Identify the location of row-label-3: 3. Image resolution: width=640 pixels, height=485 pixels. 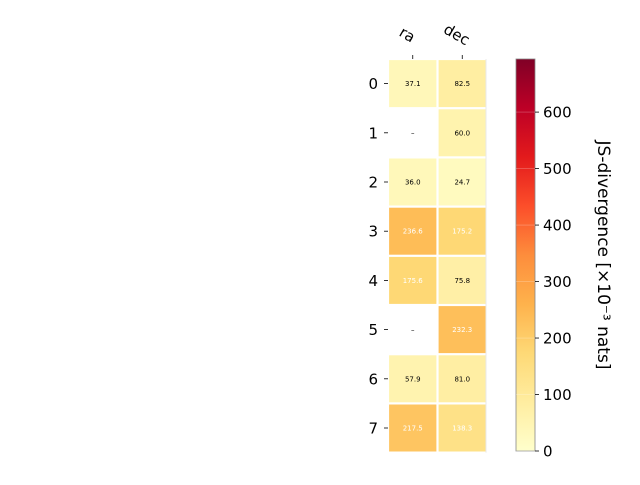
(373, 232).